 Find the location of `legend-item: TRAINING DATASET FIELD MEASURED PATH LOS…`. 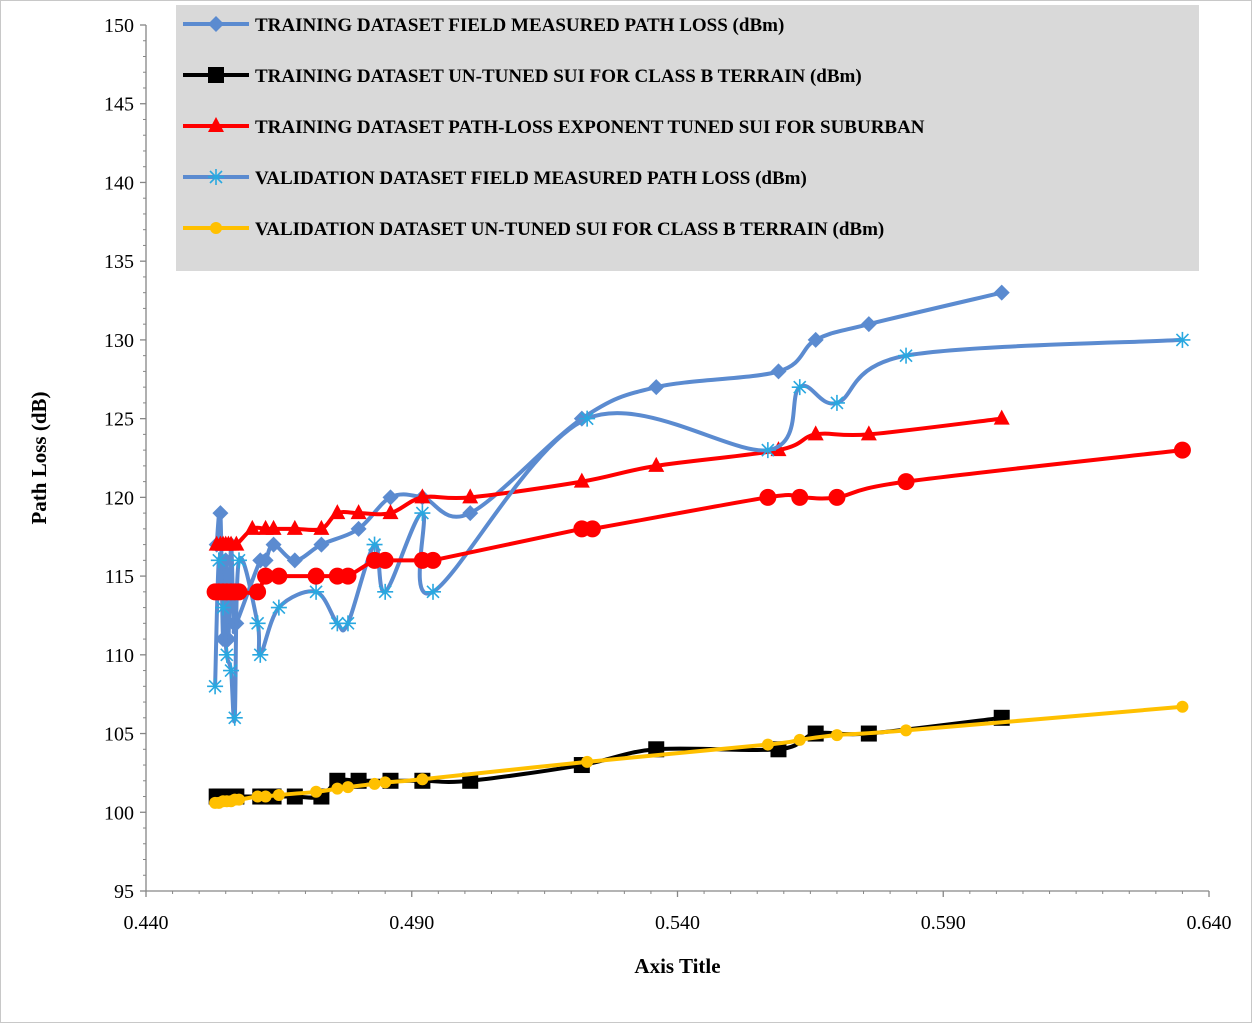

legend-item: TRAINING DATASET FIELD MEASURED PATH LOS… is located at coordinates (483, 25).